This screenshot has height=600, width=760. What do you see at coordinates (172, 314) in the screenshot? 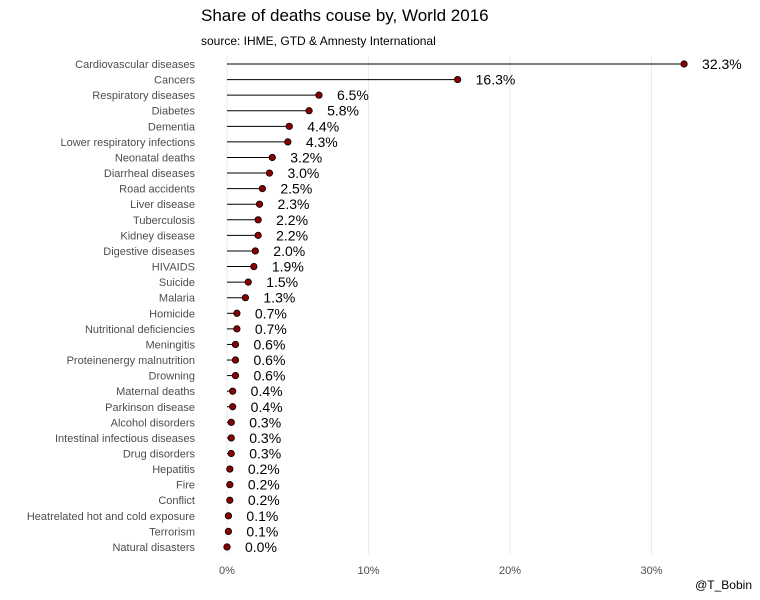
I see `category-label: Homicide` at bounding box center [172, 314].